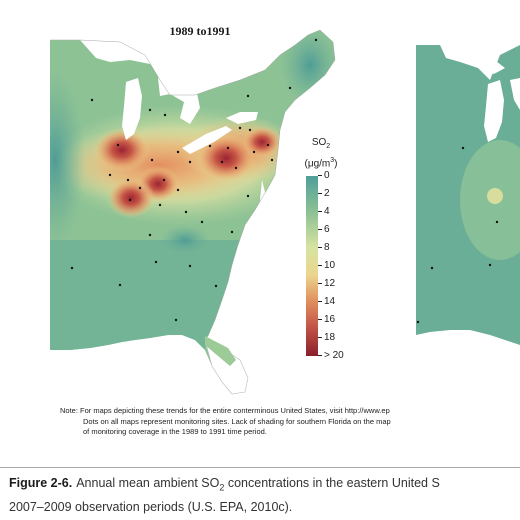  What do you see at coordinates (326, 283) in the screenshot?
I see `legend-tick-label: 12` at bounding box center [326, 283].